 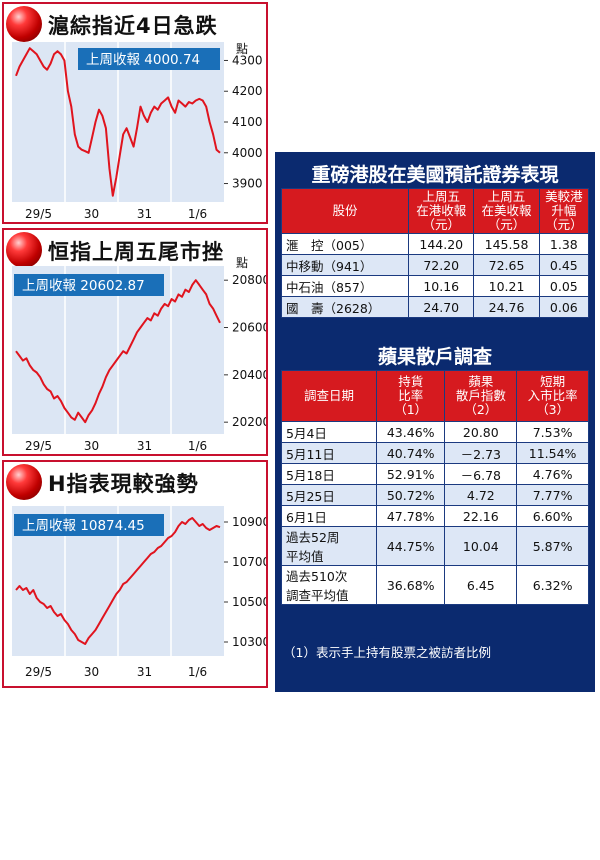 I want to click on chart-title: H指表現較強勢, so click(x=123, y=484).